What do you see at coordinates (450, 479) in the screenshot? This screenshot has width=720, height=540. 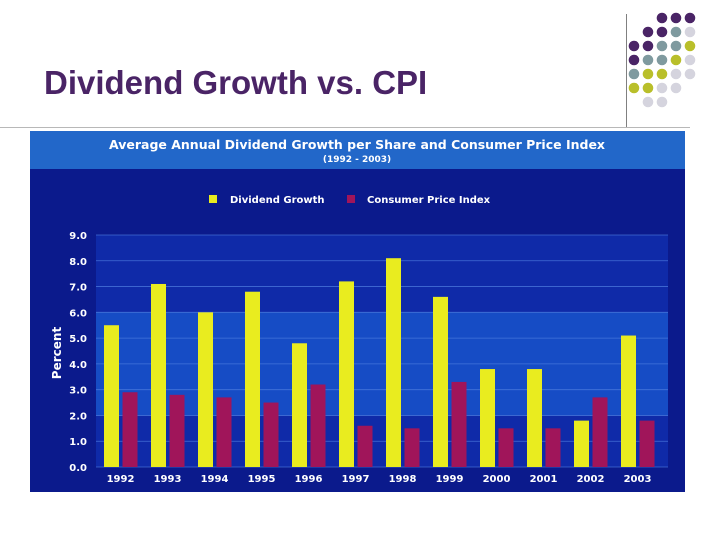 I see `x-tick-label: 1999` at bounding box center [450, 479].